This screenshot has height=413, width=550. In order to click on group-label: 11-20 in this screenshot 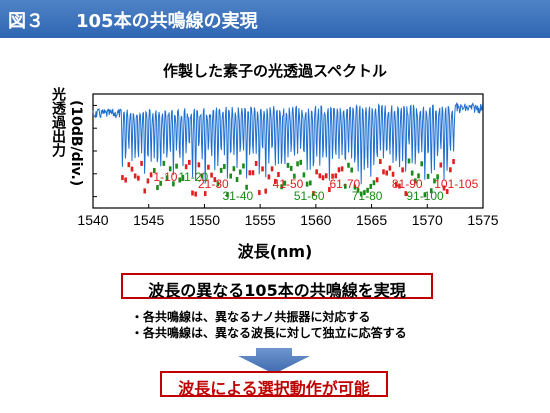, I will do `click(193, 177)`.